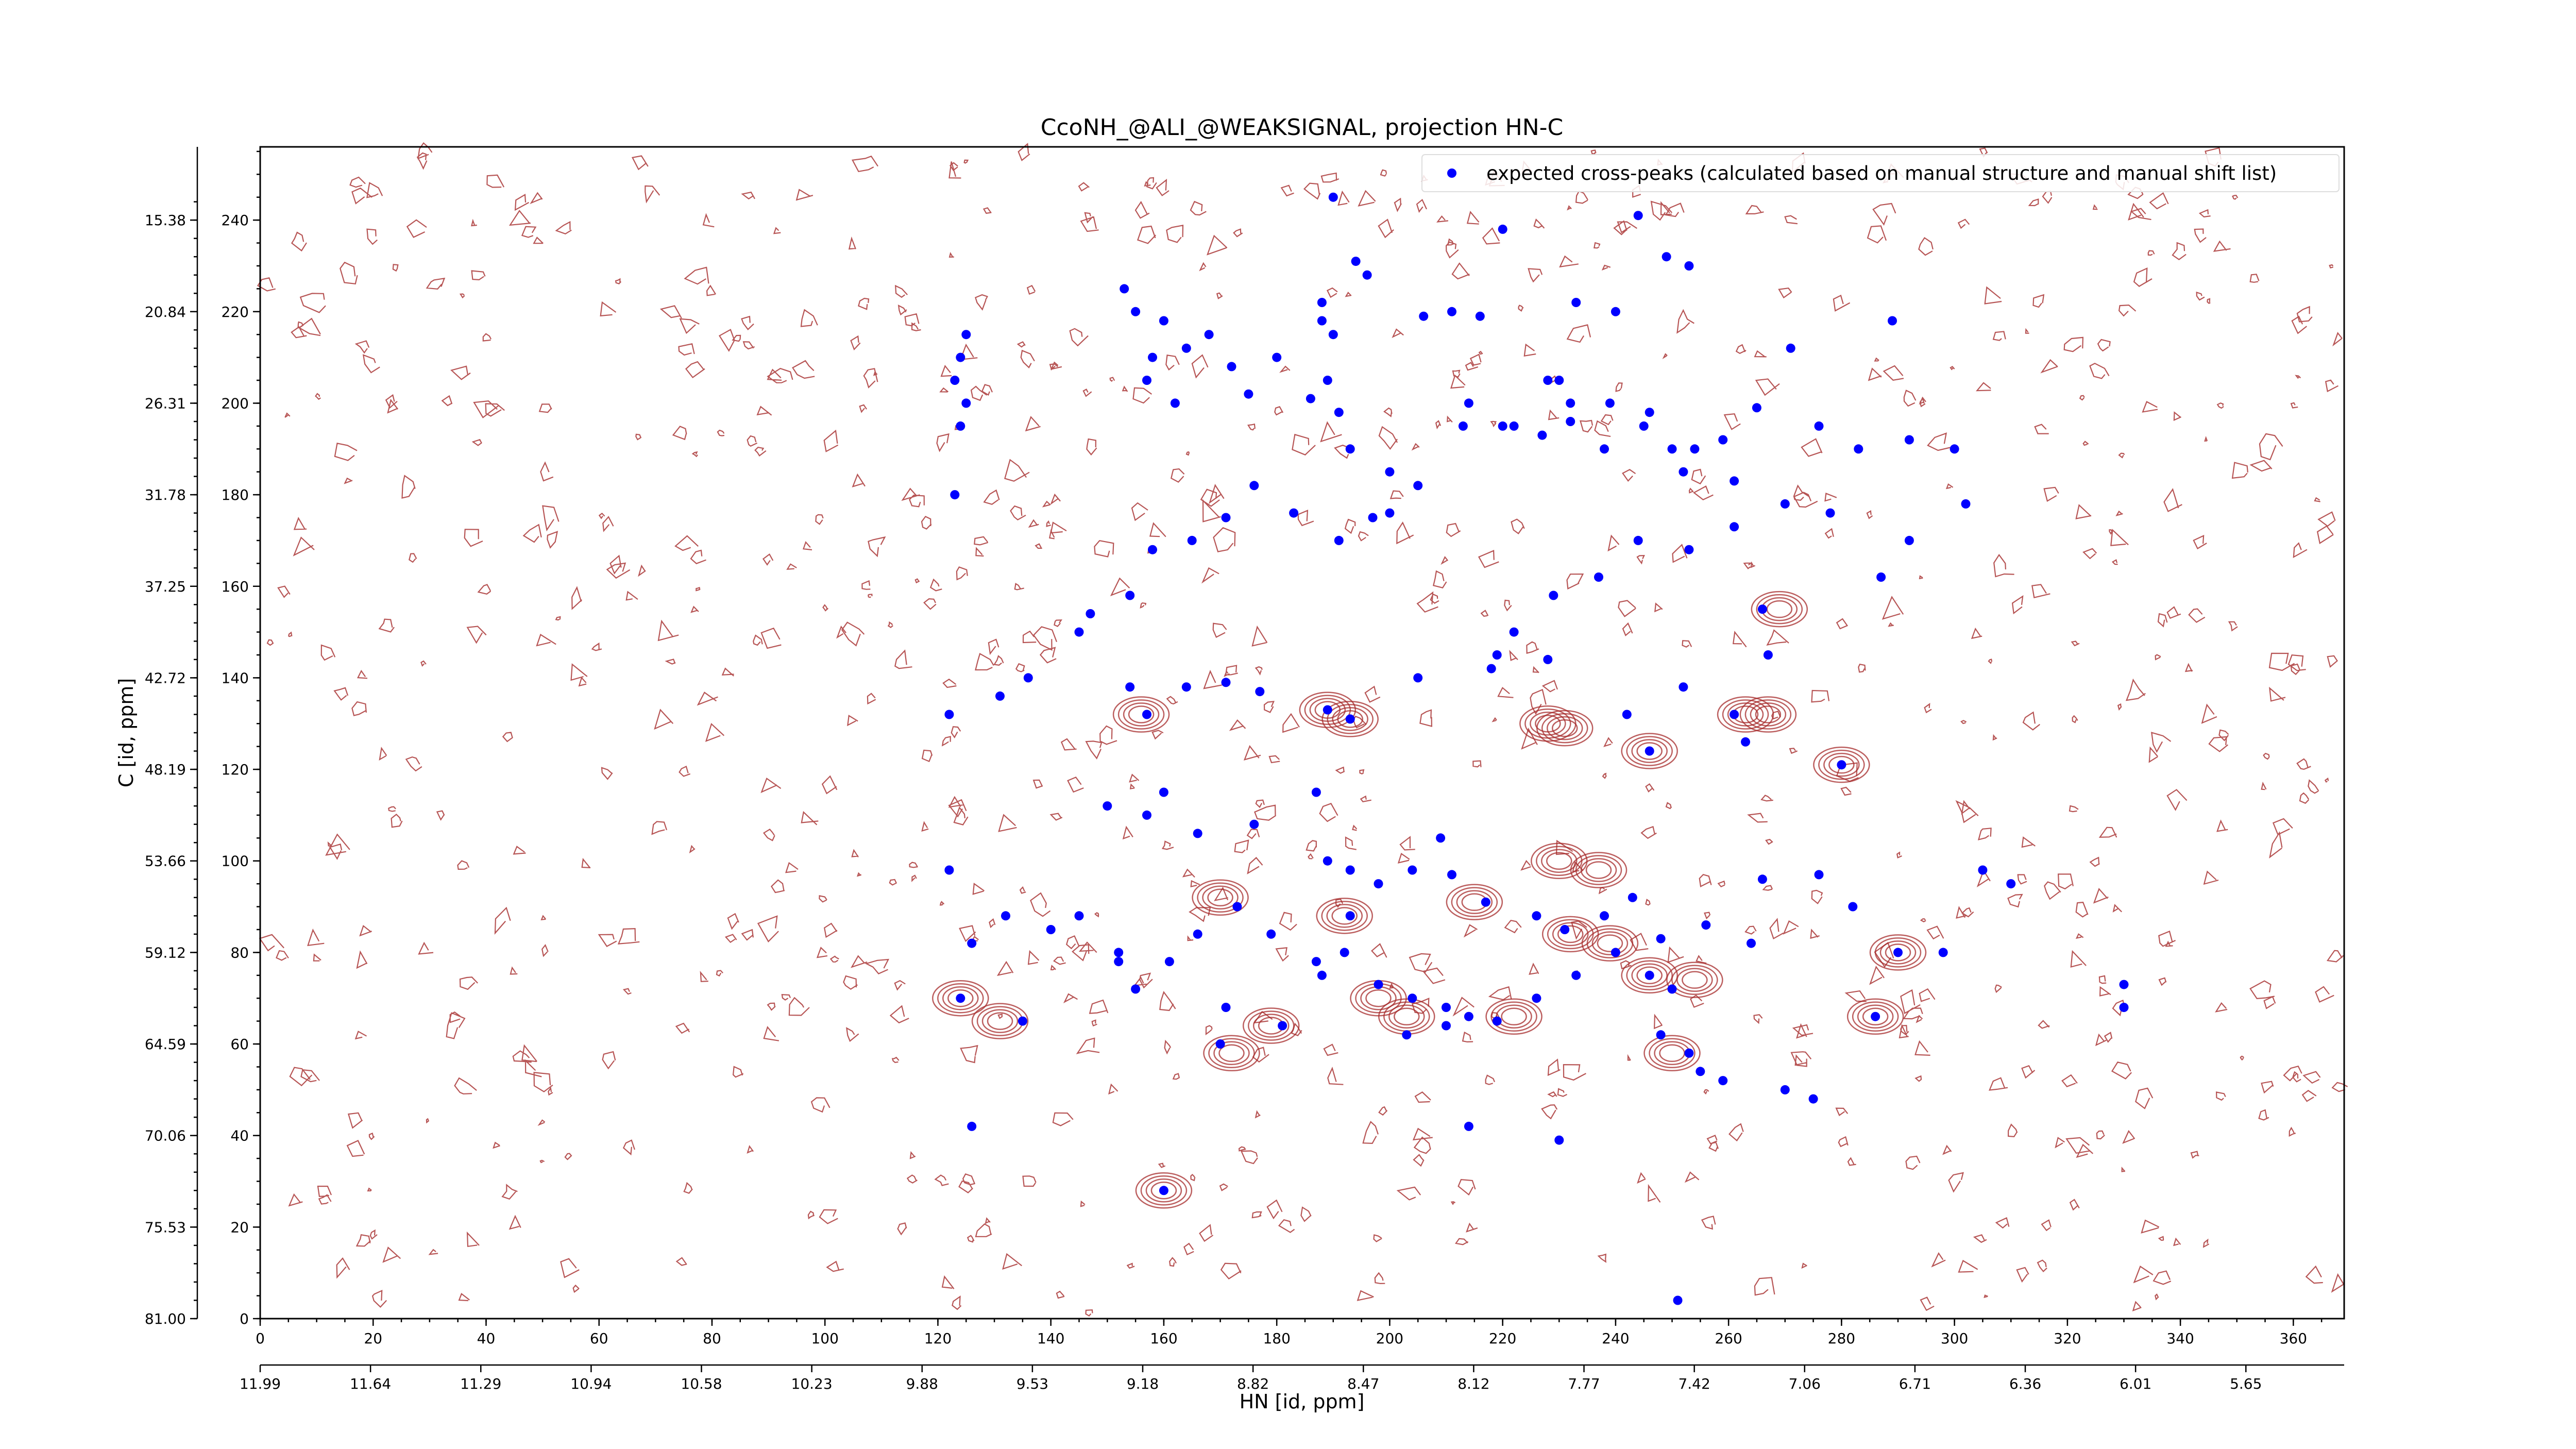 This screenshot has height=1449, width=2576. What do you see at coordinates (127, 732) in the screenshot?
I see `y-axis-label: C [id, ppm]` at bounding box center [127, 732].